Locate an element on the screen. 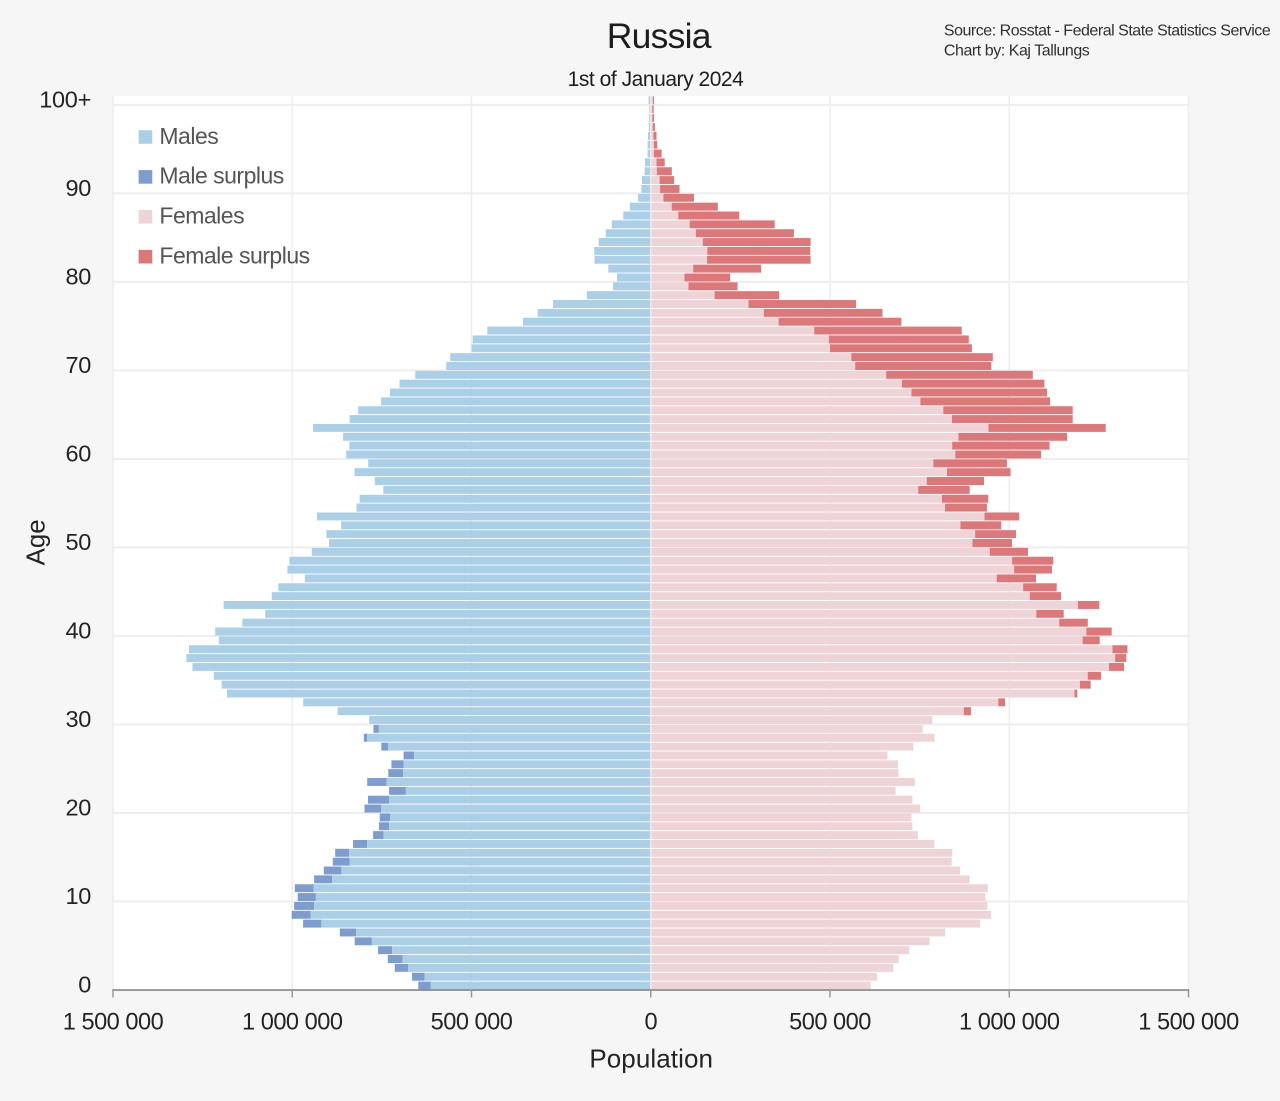 This screenshot has height=1101, width=1280. svg-text: 1st of January 2024 is located at coordinates (656, 79).